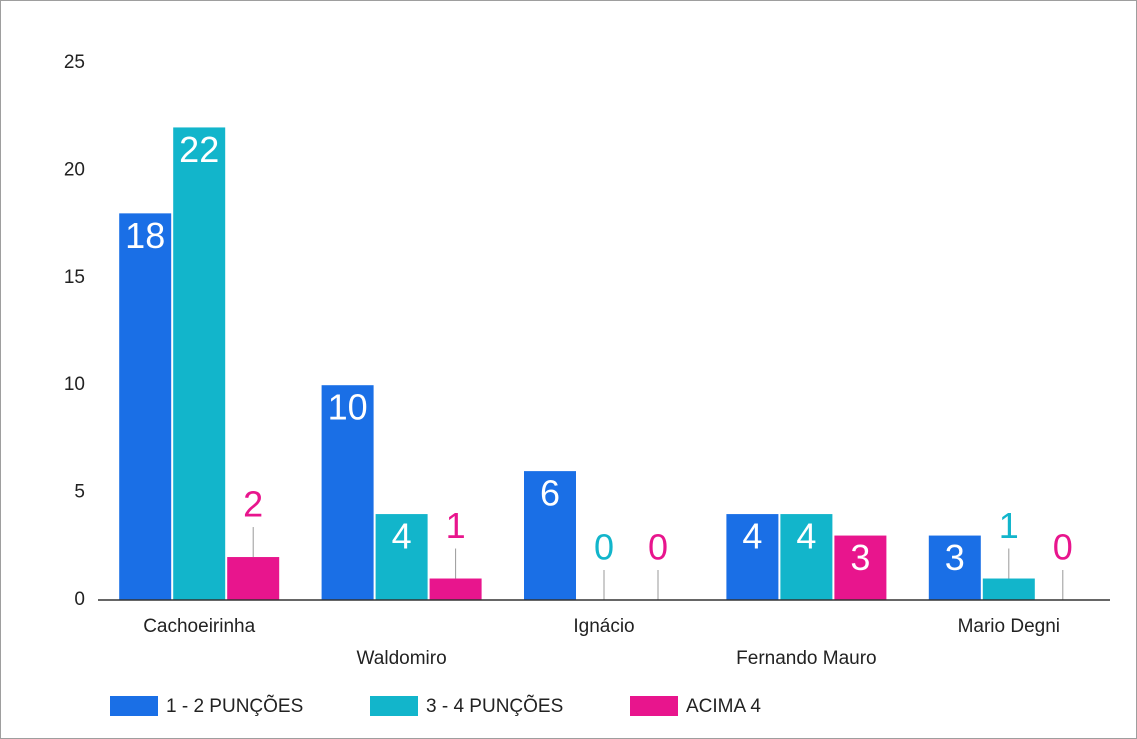 This screenshot has height=739, width=1137. Describe the element at coordinates (494, 706) in the screenshot. I see `legend-label: 3 - 4 PUNÇÕES` at that location.